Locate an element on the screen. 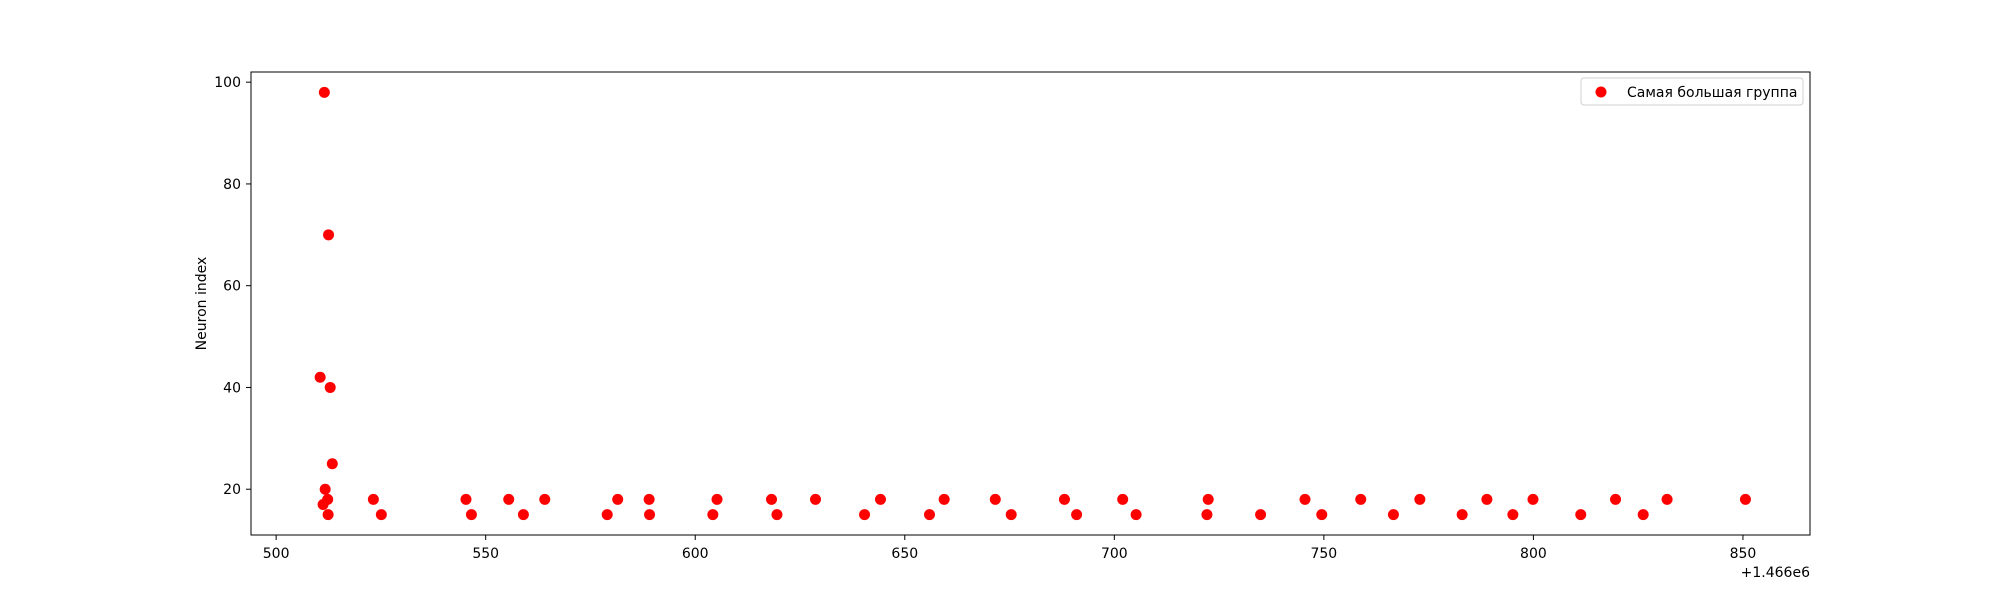 The height and width of the screenshot is (600, 2000). y-tick-label: 40 is located at coordinates (232, 388).